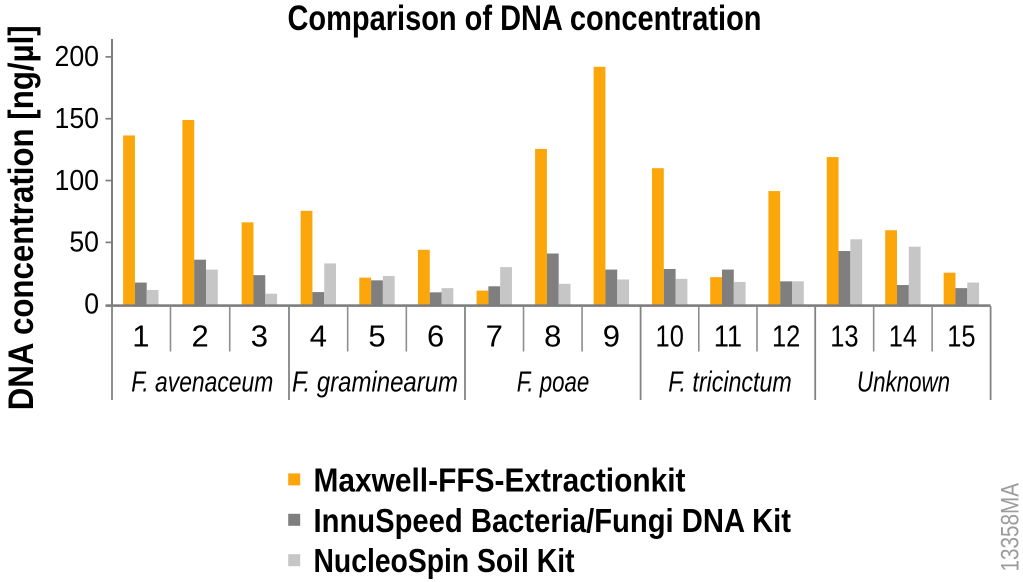 The width and height of the screenshot is (1023, 582). Describe the element at coordinates (1010, 527) in the screenshot. I see `svg-text: 13358MA` at that location.